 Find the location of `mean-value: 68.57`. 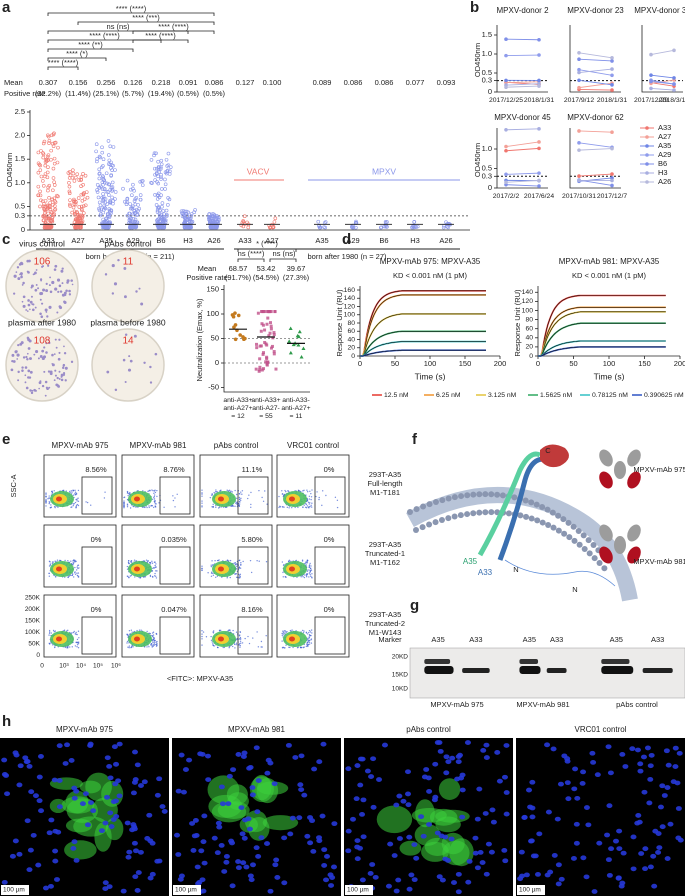

mean-value: 68.57 is located at coordinates (238, 268).